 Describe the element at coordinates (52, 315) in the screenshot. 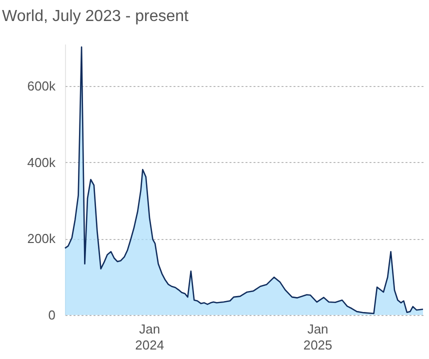

I see `y-tick-label: 0` at that location.